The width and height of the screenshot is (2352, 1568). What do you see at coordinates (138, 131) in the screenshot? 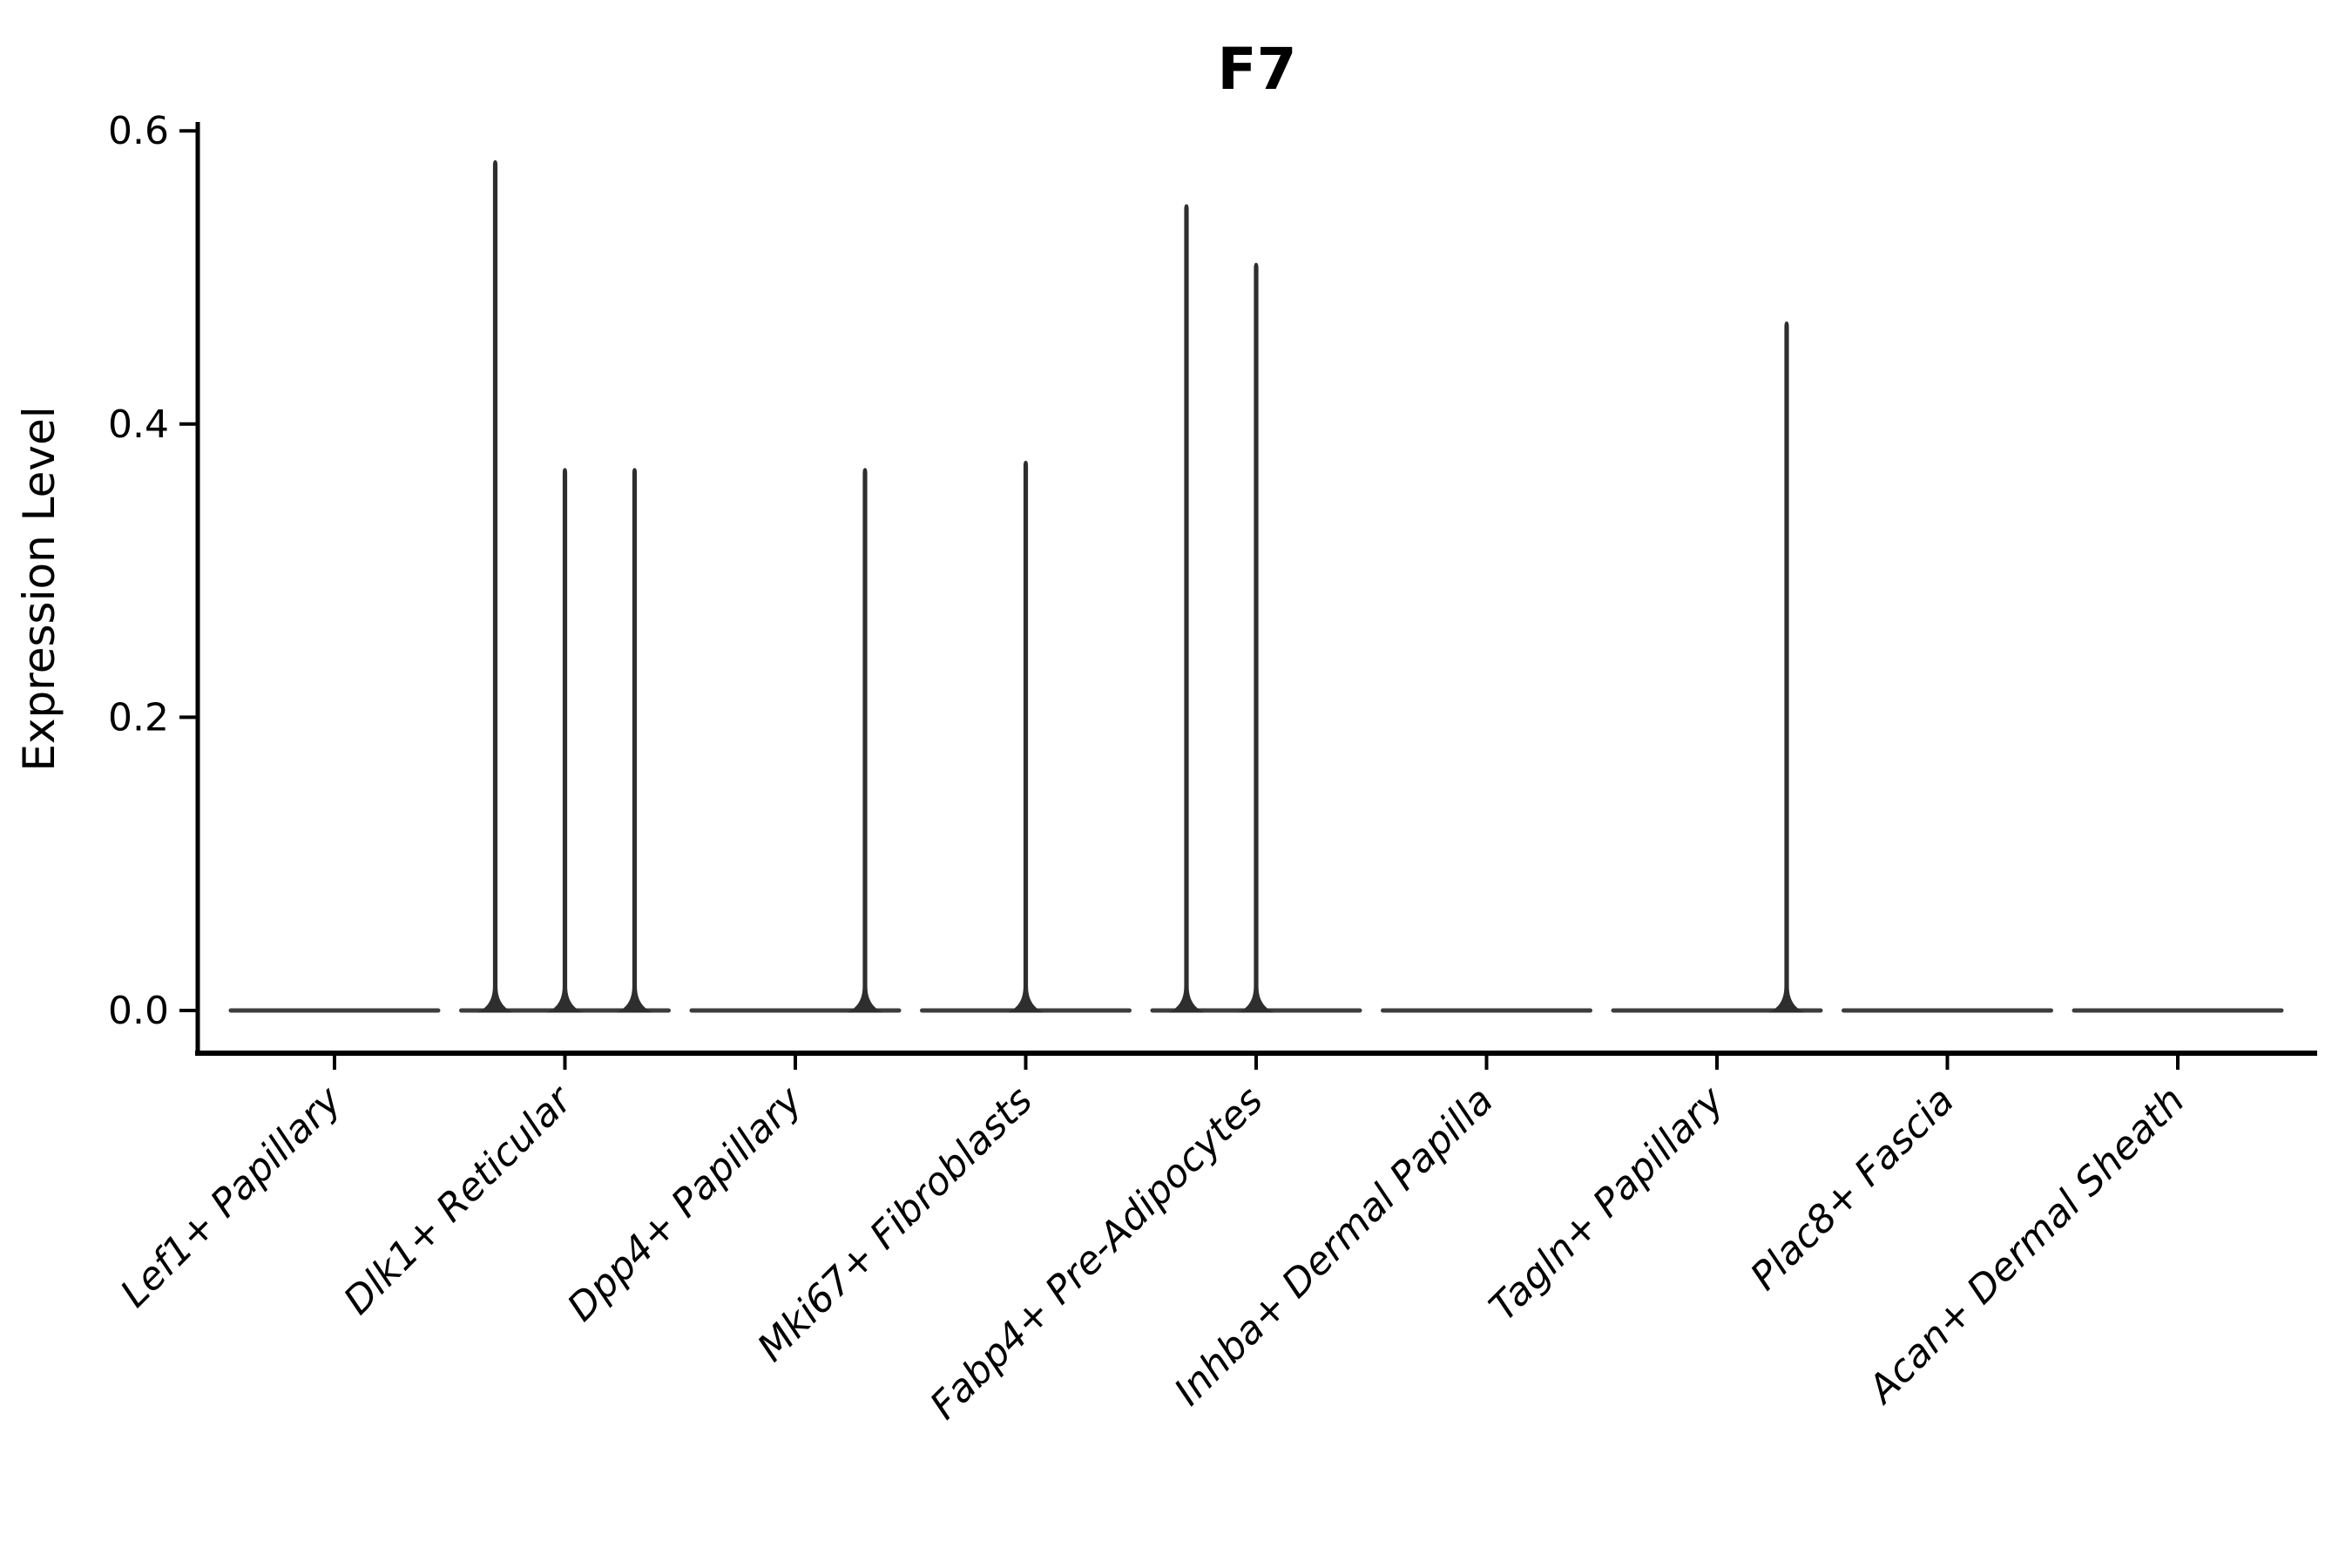
I see `y-tick-label: 0.6` at bounding box center [138, 131].